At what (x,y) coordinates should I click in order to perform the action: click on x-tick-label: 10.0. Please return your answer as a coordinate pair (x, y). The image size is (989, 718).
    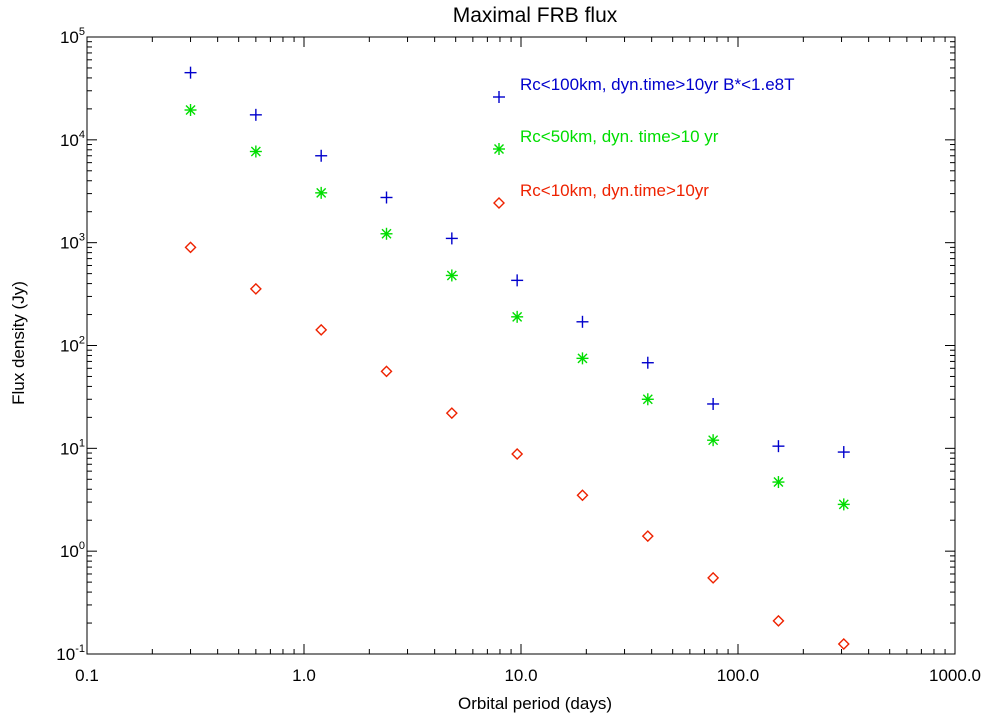
    Looking at the image, I should click on (520, 675).